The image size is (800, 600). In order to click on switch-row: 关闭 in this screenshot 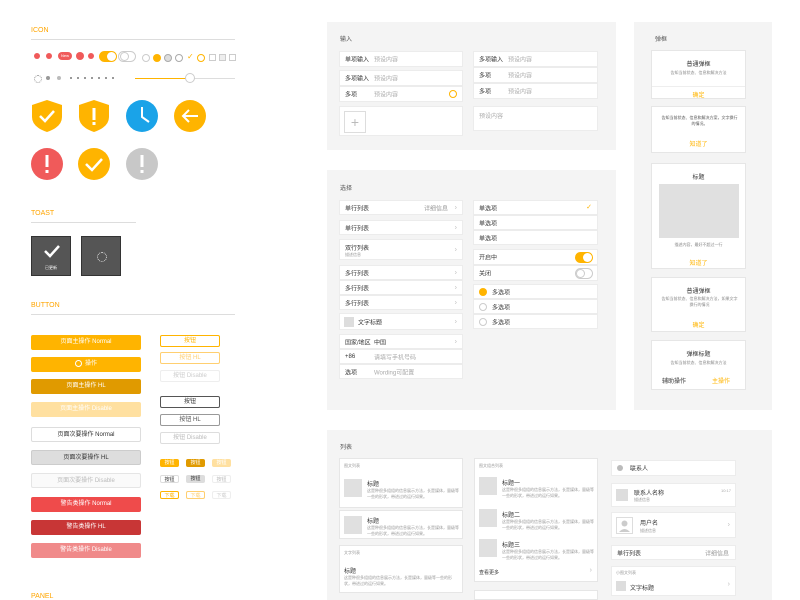, I will do `click(535, 273)`.